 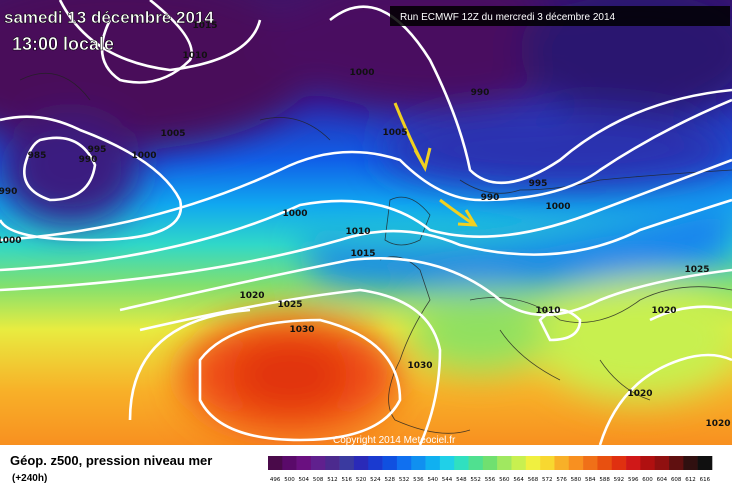 What do you see at coordinates (662, 480) in the screenshot?
I see `colorbar-label: 604` at bounding box center [662, 480].